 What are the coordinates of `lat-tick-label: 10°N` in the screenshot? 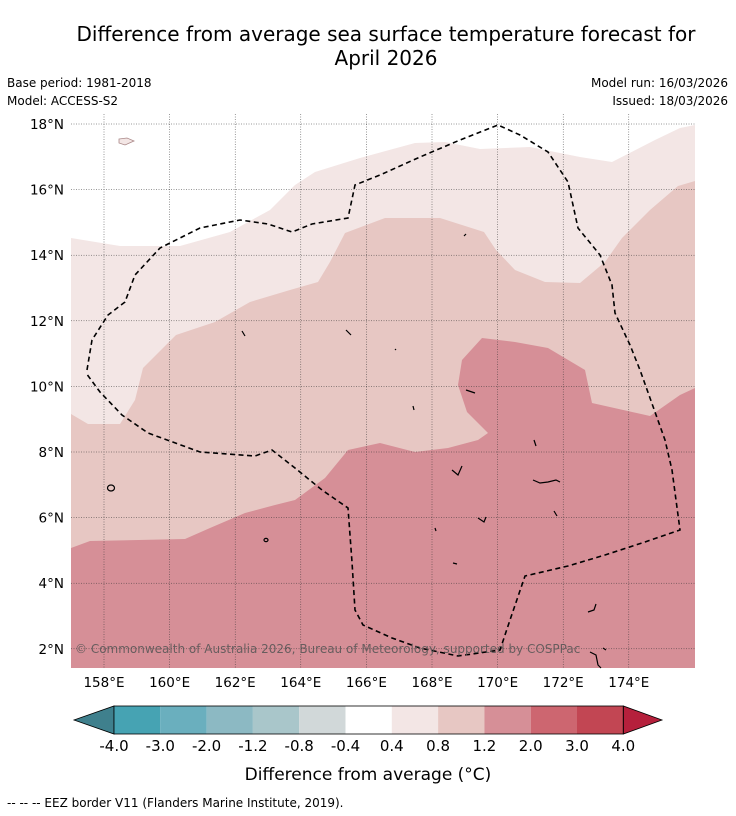 It's located at (47, 387).